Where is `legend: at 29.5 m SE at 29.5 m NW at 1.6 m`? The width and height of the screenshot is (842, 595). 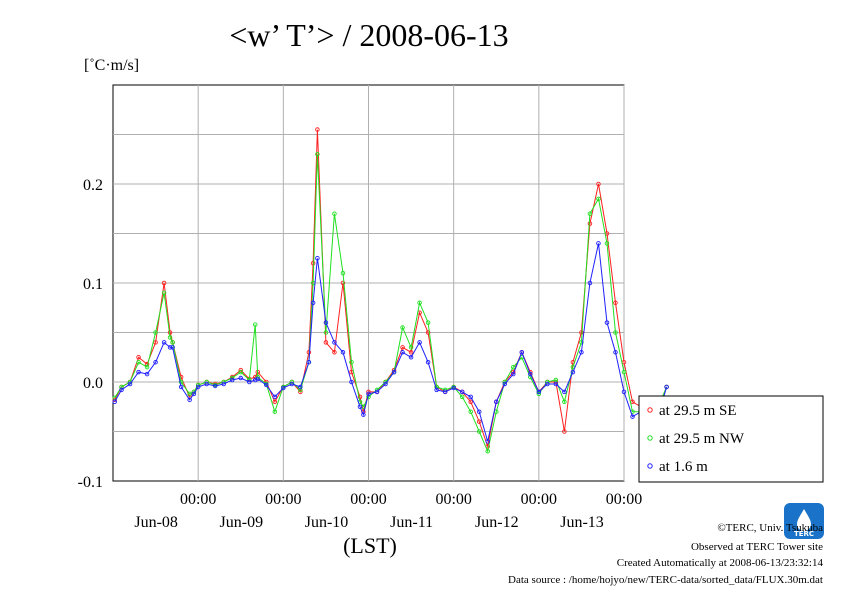 legend: at 29.5 m SE at 29.5 m NW at 1.6 m is located at coordinates (731, 439).